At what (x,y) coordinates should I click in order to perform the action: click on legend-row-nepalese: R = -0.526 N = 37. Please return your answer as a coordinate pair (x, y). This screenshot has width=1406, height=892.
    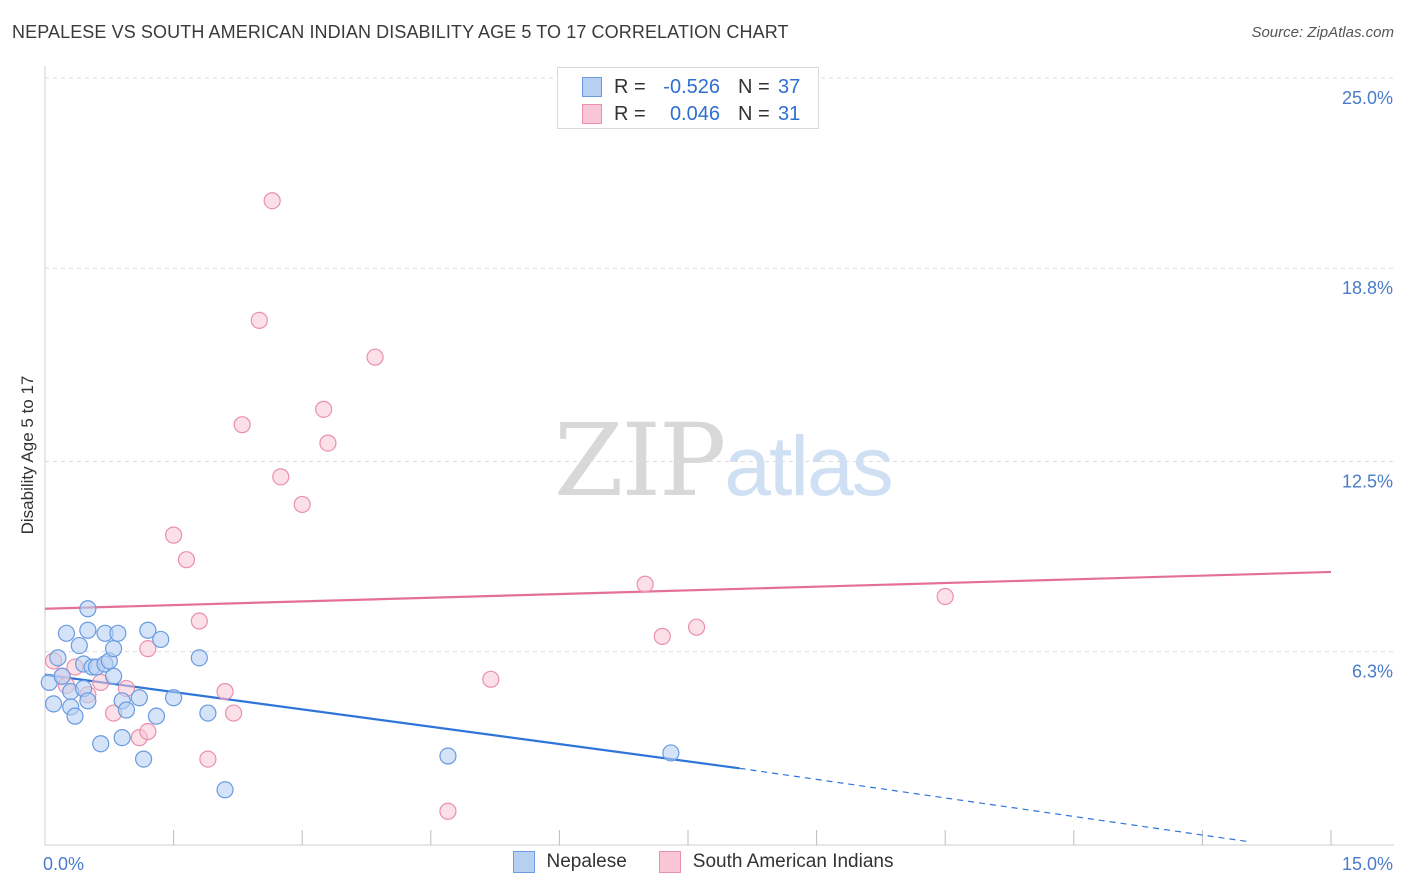
    Looking at the image, I should click on (691, 87).